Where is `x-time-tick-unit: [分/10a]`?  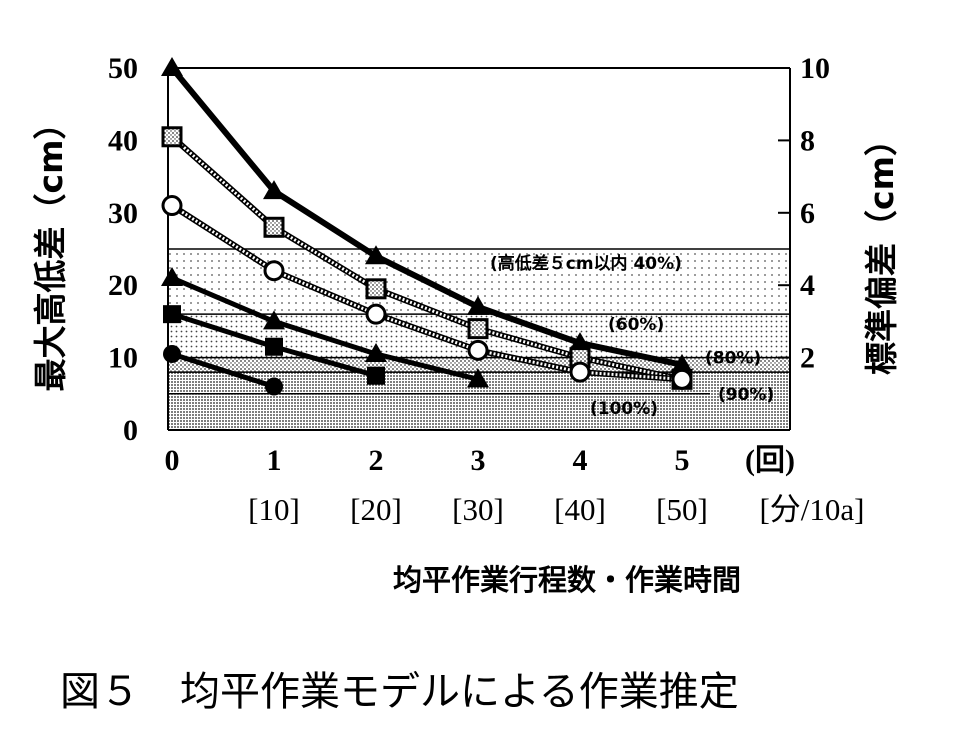
x-time-tick-unit: [分/10a] is located at coordinates (811, 509).